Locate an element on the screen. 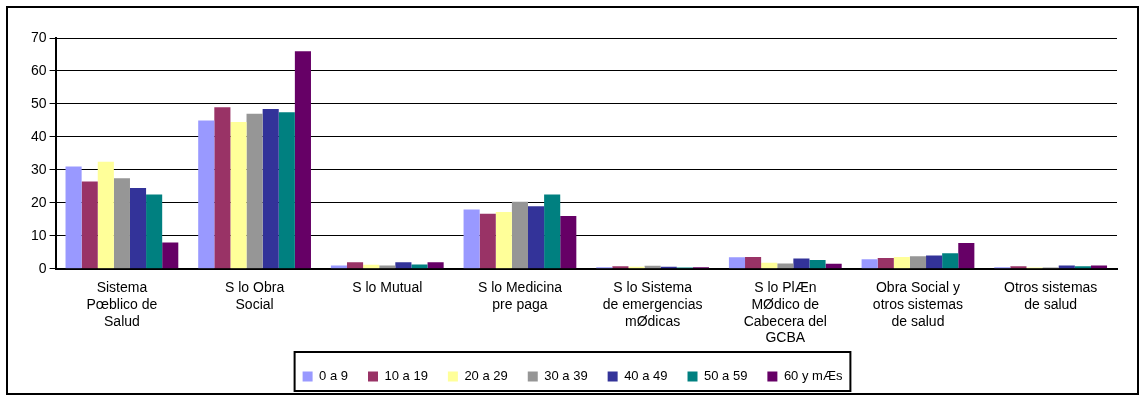  y-tick-label: 60 is located at coordinates (38, 69).